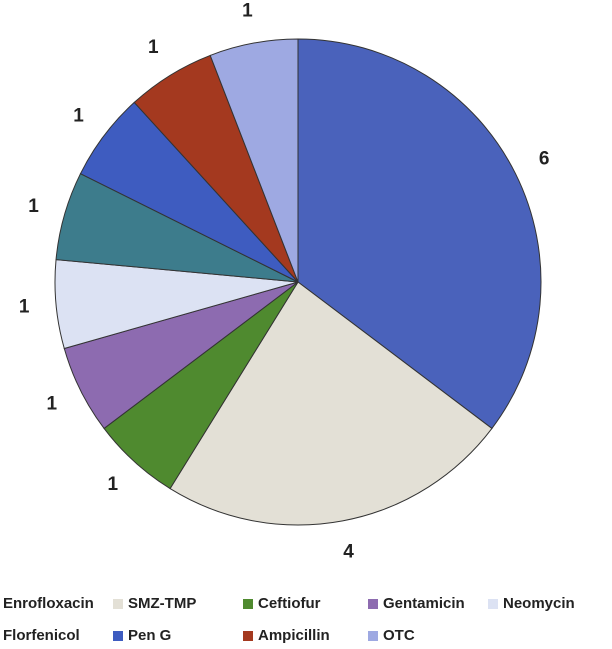  I want to click on legend-label: OTC, so click(399, 635).